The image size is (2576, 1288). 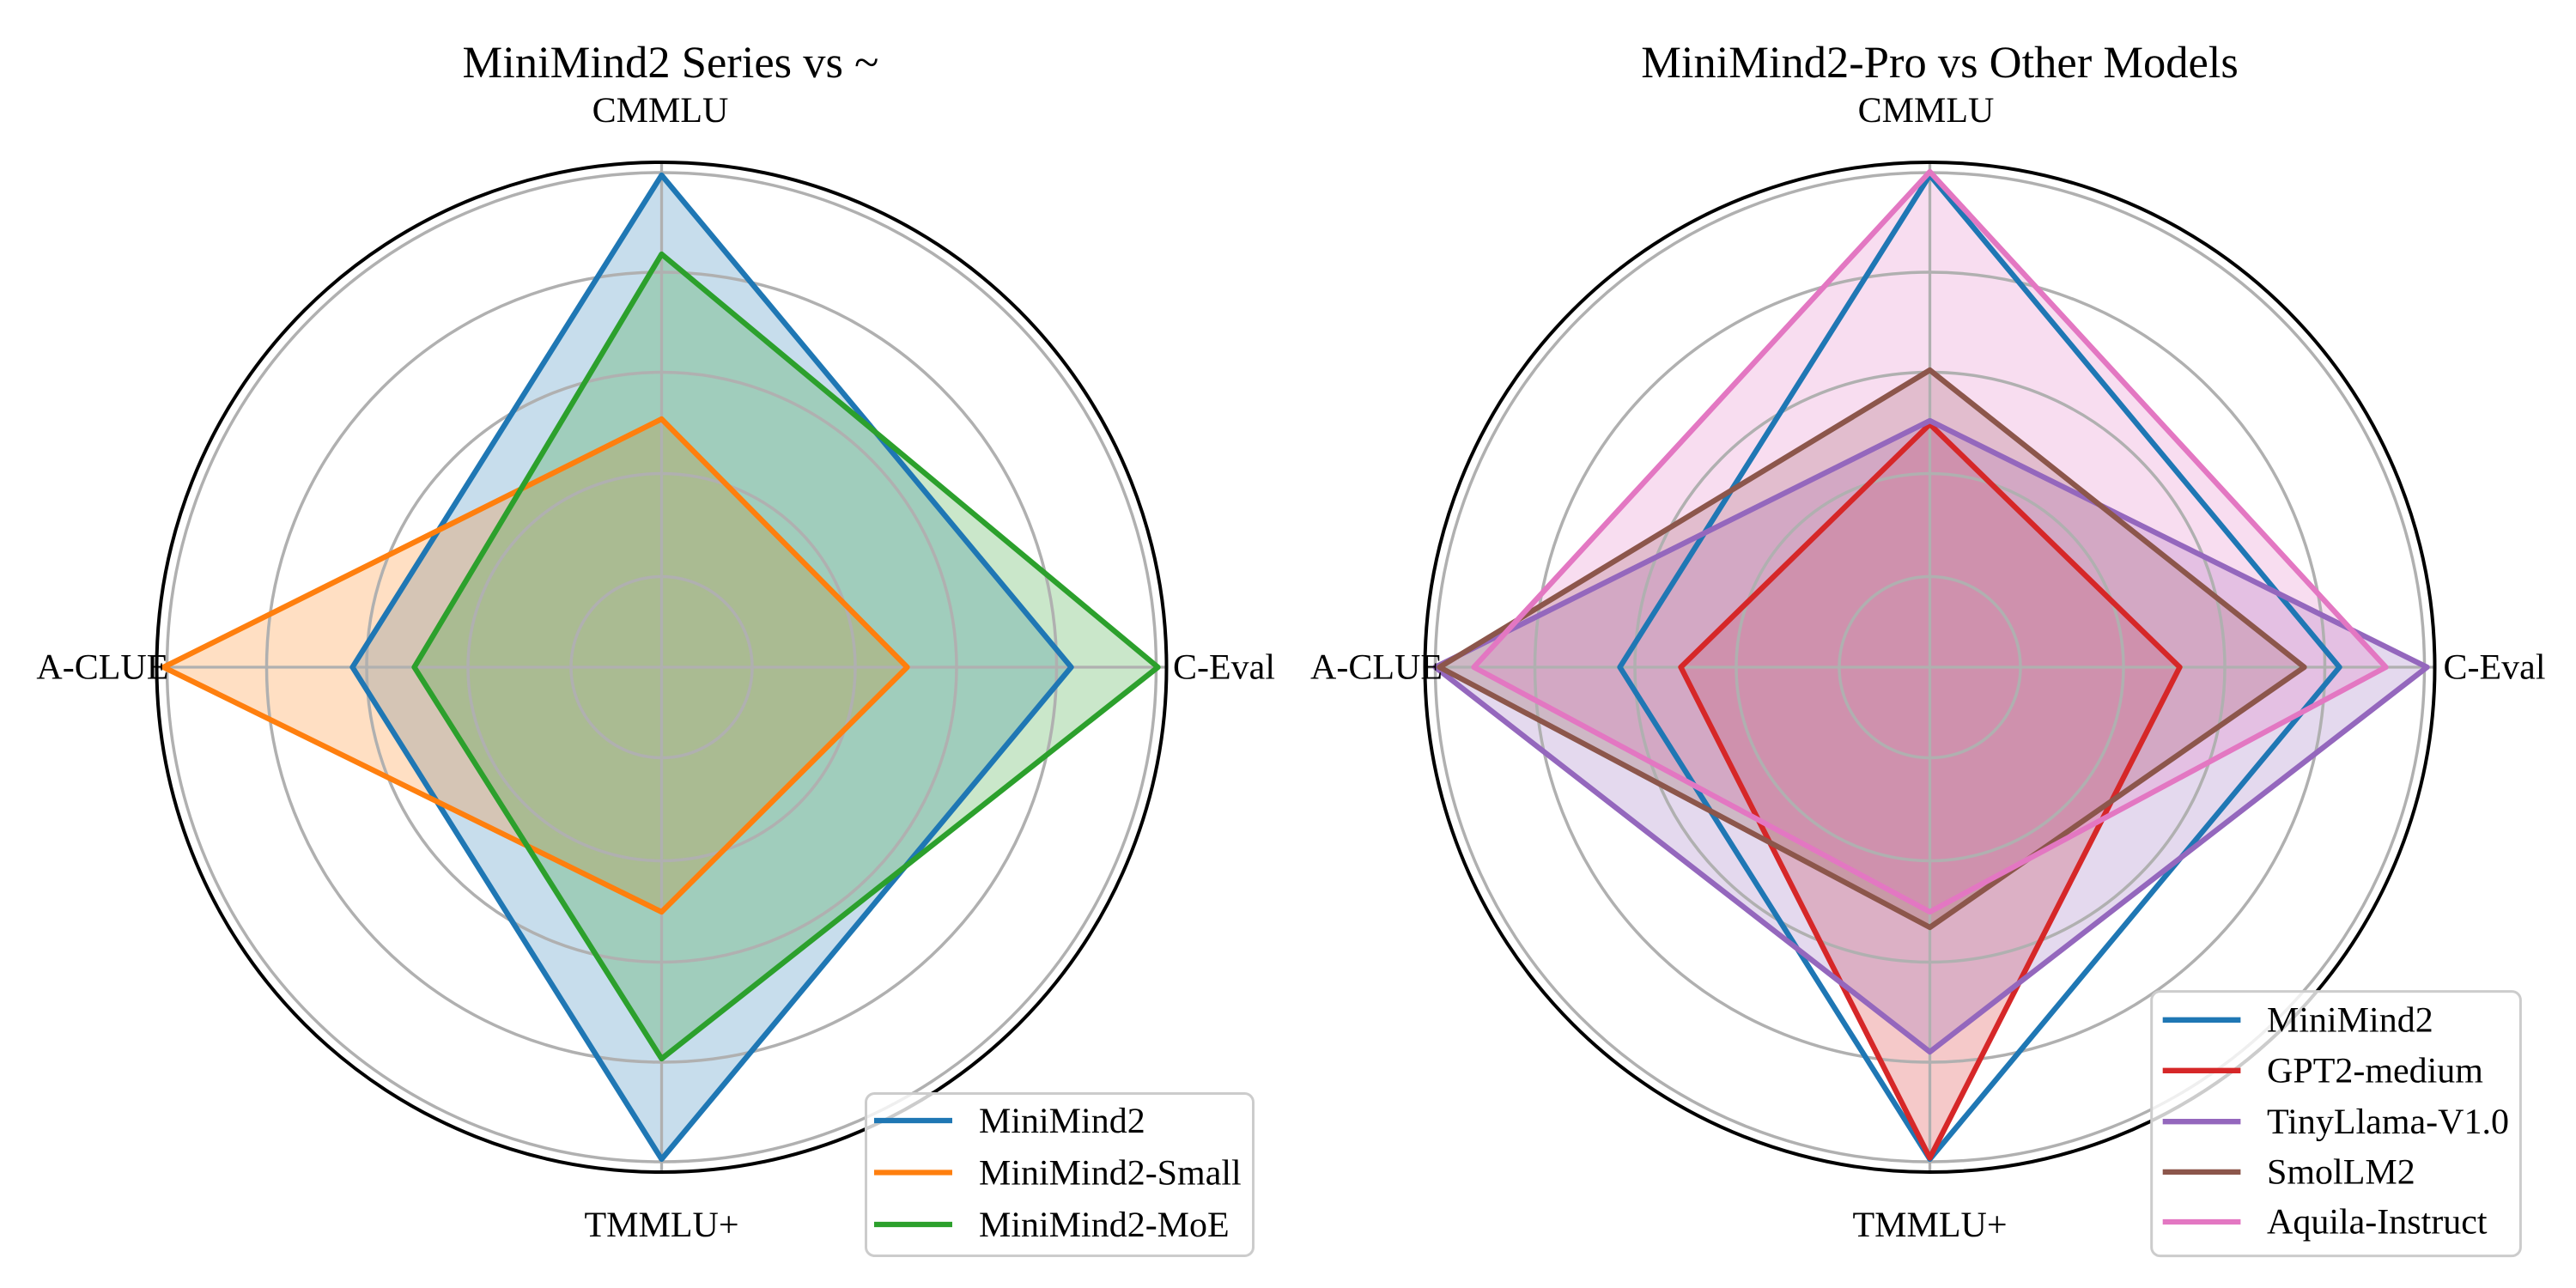 I want to click on svg-text: Aquila-Instruct, so click(x=2377, y=1222).